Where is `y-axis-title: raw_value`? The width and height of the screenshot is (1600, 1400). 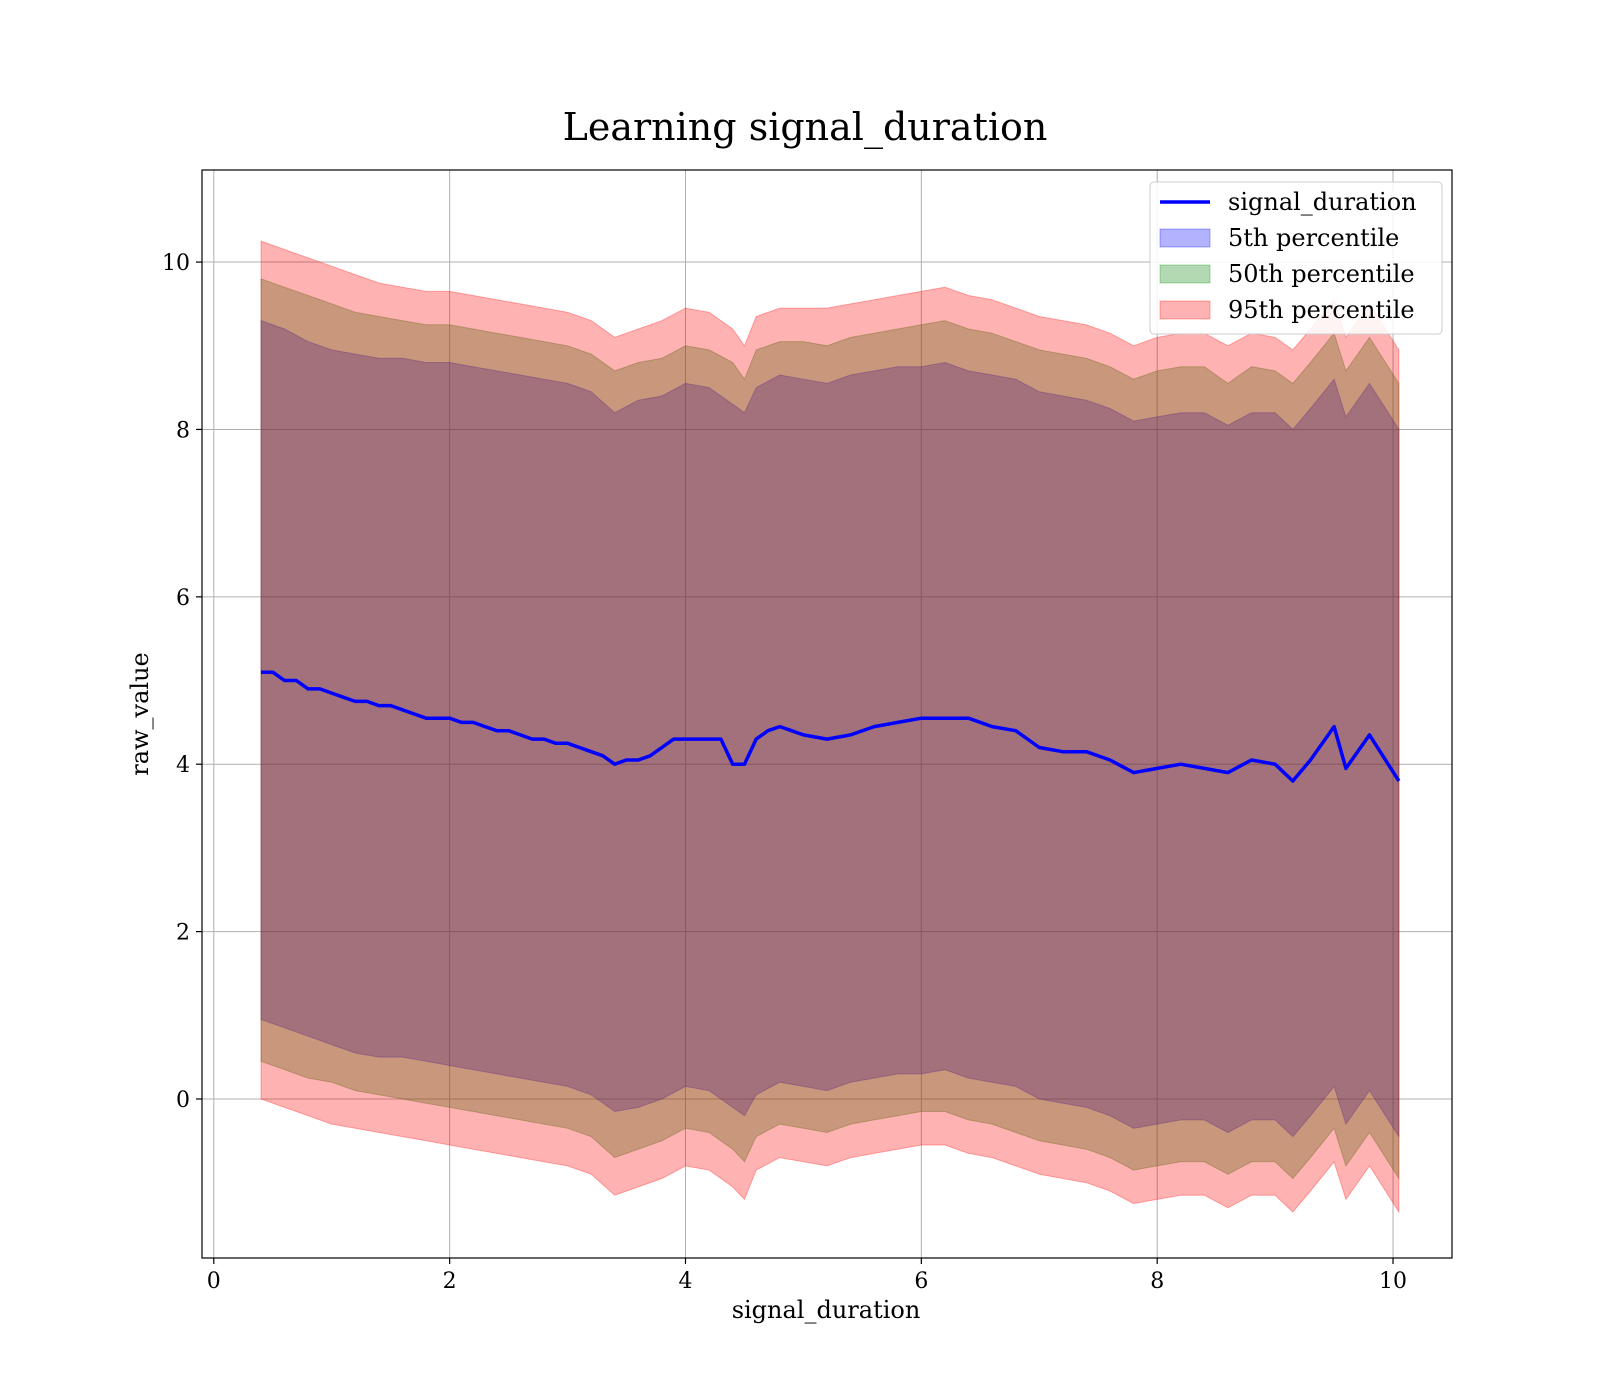
y-axis-title: raw_value is located at coordinates (140, 714).